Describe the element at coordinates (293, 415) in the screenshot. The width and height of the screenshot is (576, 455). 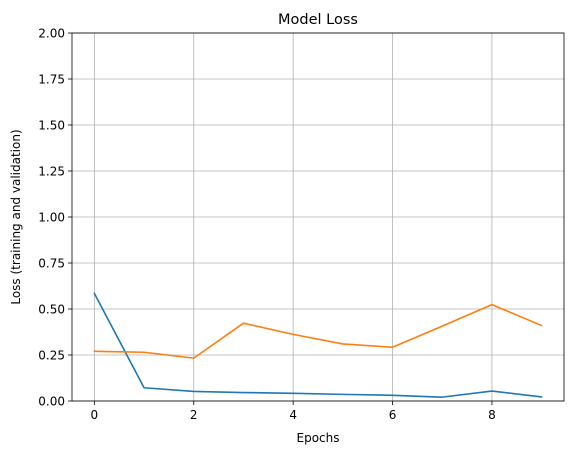
I see `x-tick-label: 4` at that location.